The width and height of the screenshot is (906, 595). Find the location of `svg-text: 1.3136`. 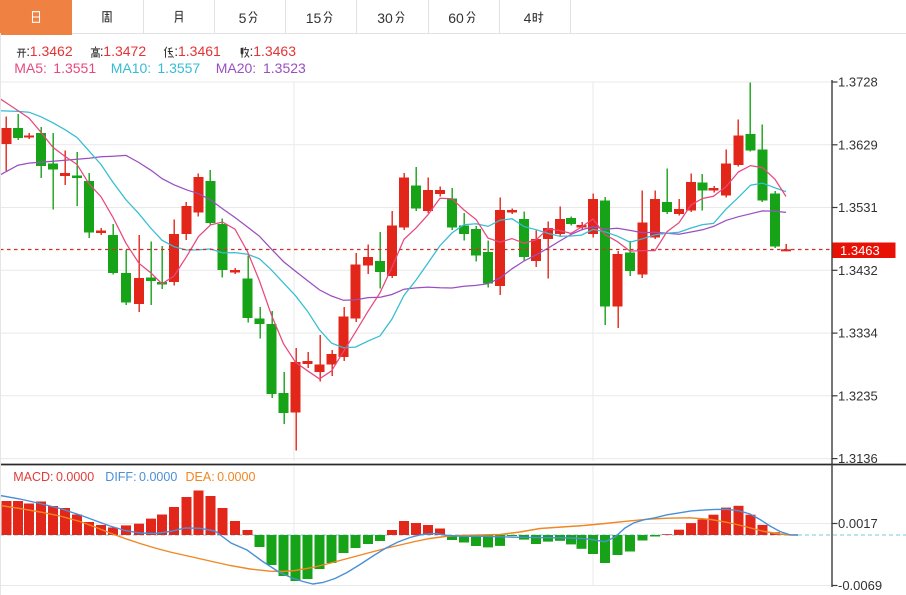

svg-text: 1.3136 is located at coordinates (858, 458).